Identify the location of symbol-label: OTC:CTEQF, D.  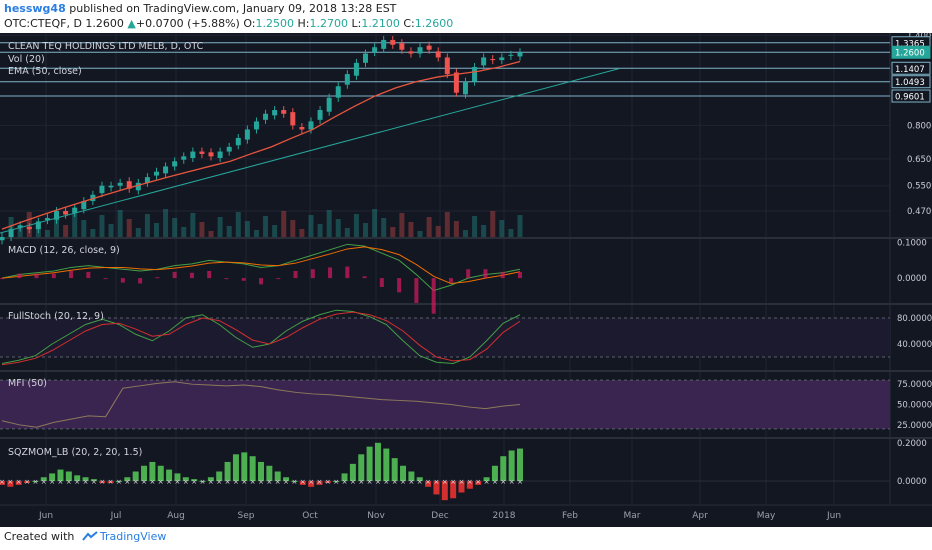
(43, 23).